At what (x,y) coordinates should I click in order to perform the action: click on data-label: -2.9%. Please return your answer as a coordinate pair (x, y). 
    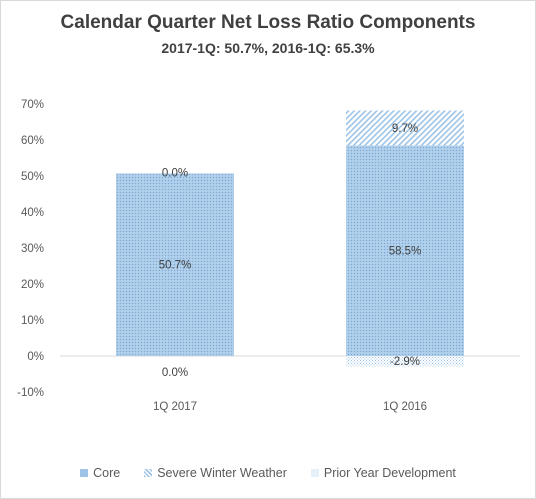
    Looking at the image, I should click on (405, 362).